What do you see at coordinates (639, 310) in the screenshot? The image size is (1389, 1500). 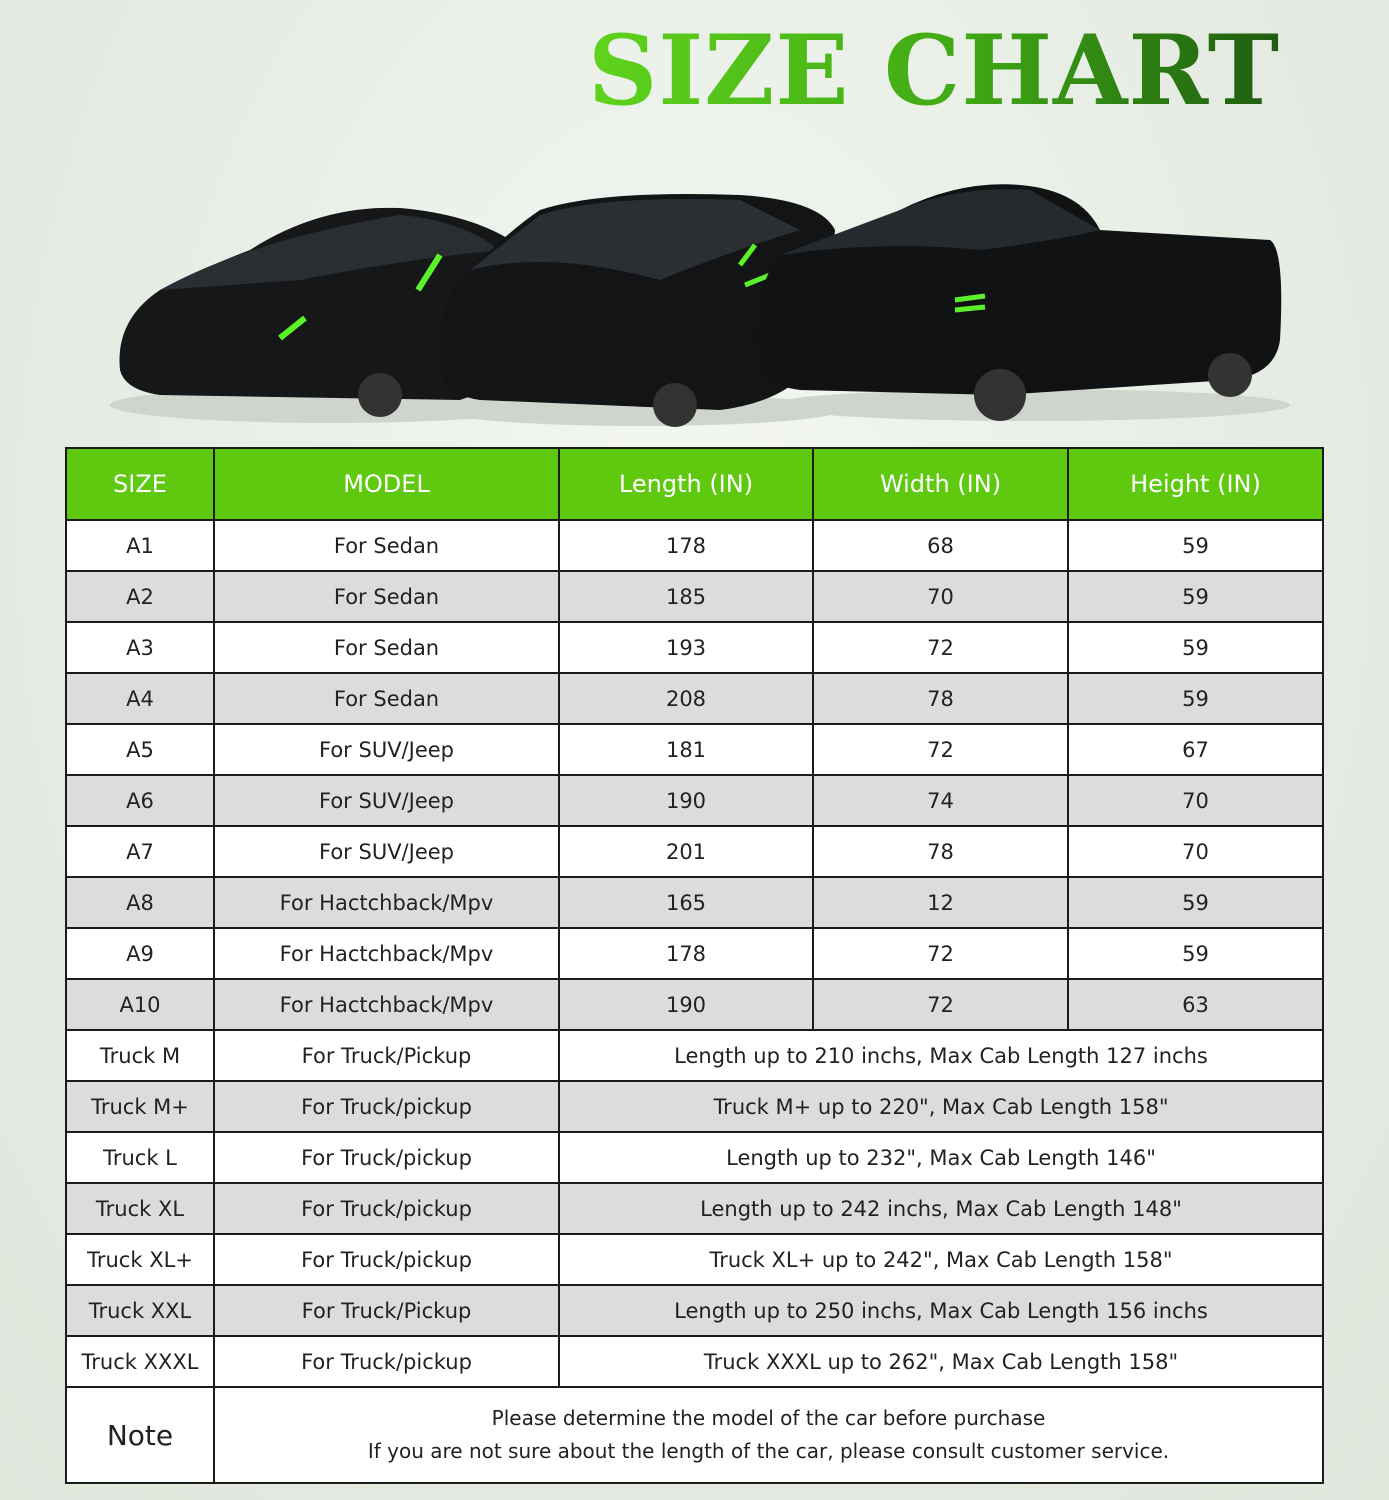 I see `suv-car-cover` at bounding box center [639, 310].